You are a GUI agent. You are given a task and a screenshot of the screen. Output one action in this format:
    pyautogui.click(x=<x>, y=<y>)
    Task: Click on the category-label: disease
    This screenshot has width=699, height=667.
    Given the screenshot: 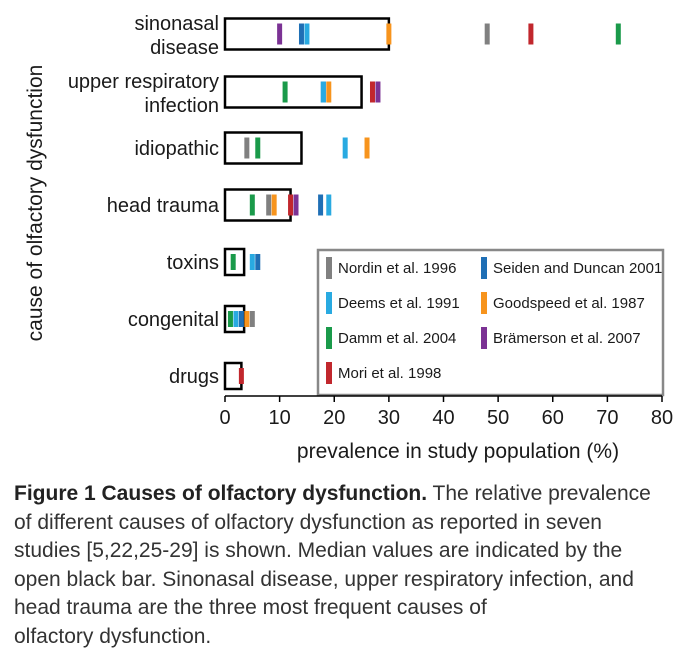 What is the action you would take?
    pyautogui.click(x=184, y=48)
    